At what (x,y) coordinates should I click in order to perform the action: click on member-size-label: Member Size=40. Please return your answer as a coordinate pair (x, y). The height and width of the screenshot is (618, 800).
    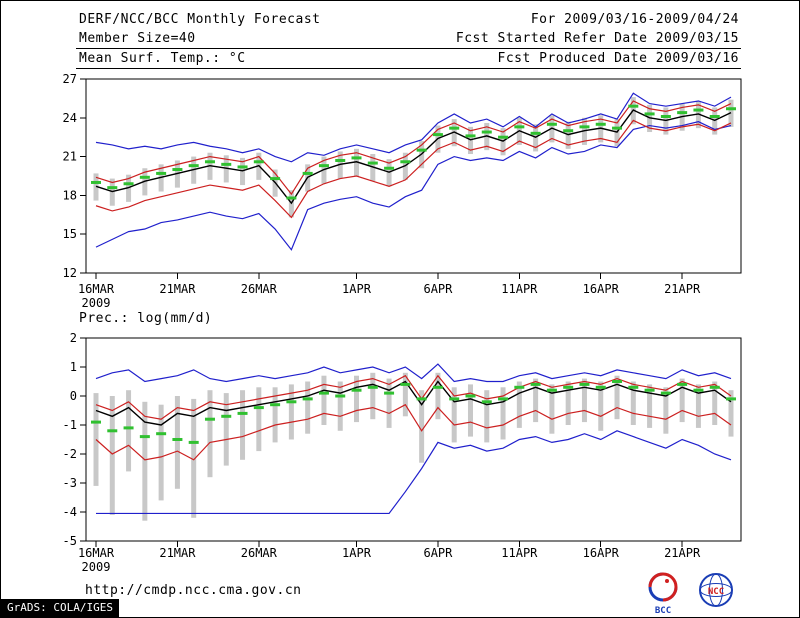
    Looking at the image, I should click on (137, 38).